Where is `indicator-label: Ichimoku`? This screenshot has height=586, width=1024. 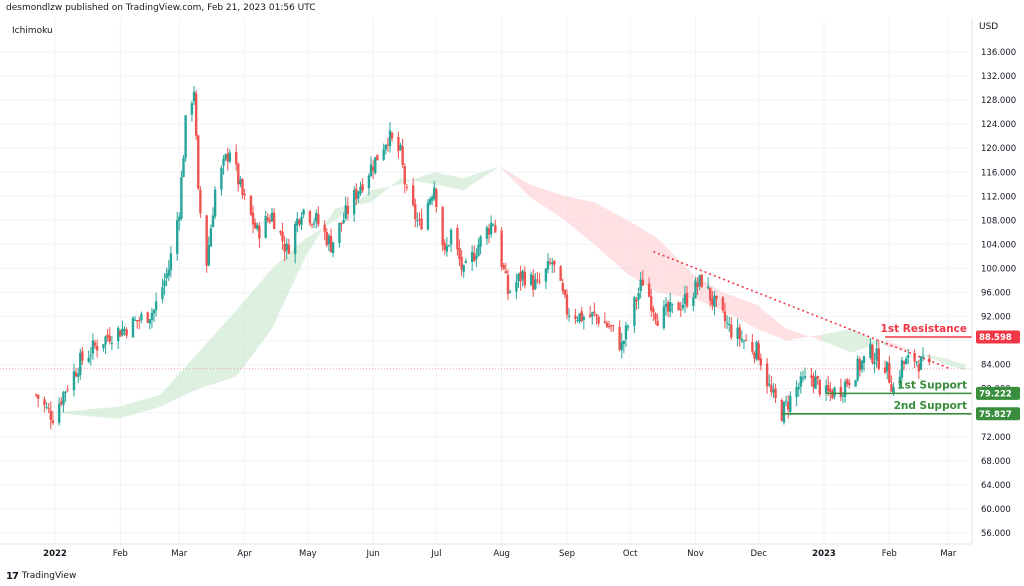
indicator-label: Ichimoku is located at coordinates (32, 31).